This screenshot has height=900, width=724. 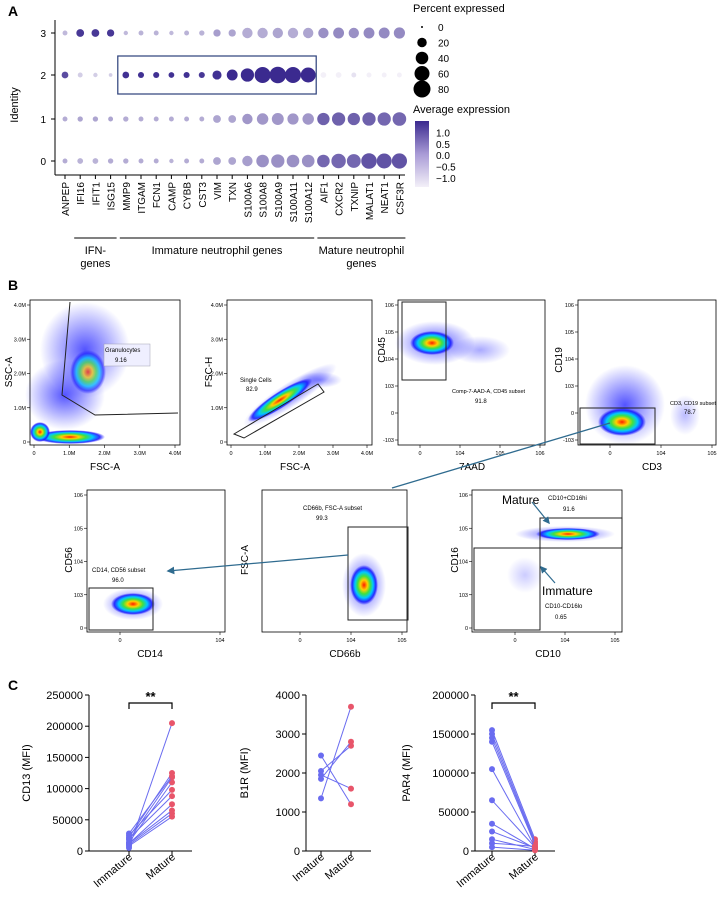 What do you see at coordinates (382, 350) in the screenshot?
I see `flow-ylabel-cd45: CD45` at bounding box center [382, 350].